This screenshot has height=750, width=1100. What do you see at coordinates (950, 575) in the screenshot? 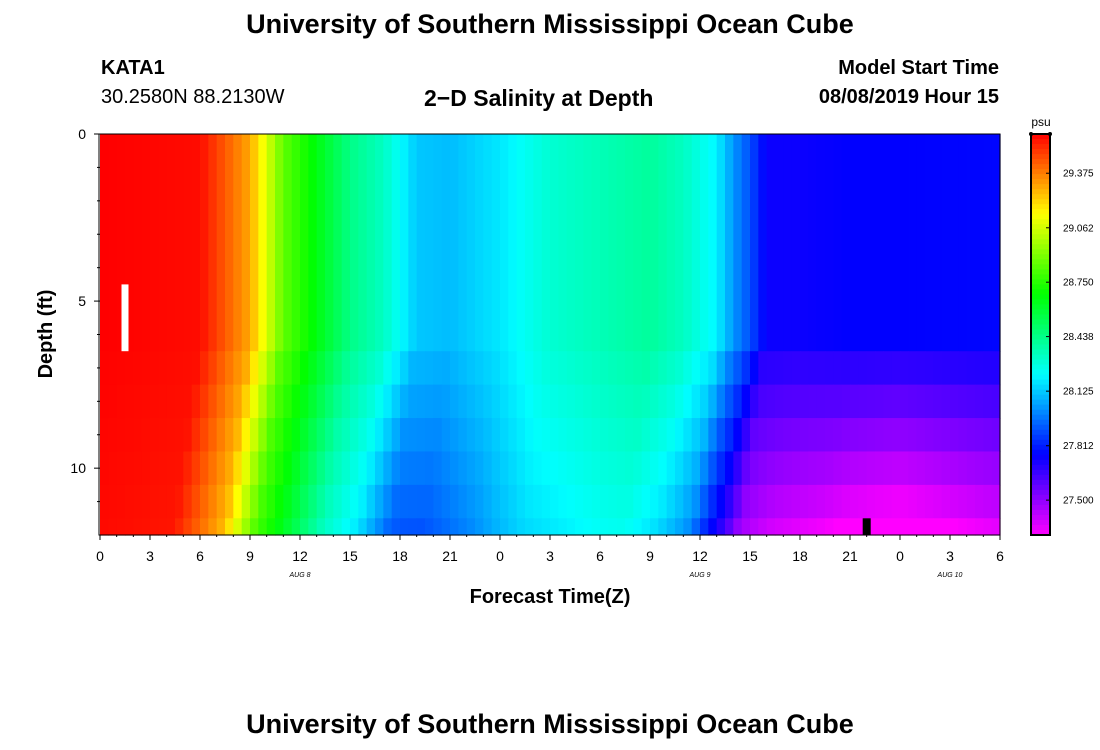
I see `date-label: AUG 10` at bounding box center [950, 575].